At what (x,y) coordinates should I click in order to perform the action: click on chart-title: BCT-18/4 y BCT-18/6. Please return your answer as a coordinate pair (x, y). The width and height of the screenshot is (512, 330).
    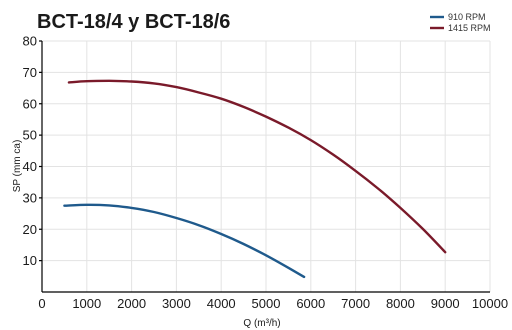
    Looking at the image, I should click on (133, 22).